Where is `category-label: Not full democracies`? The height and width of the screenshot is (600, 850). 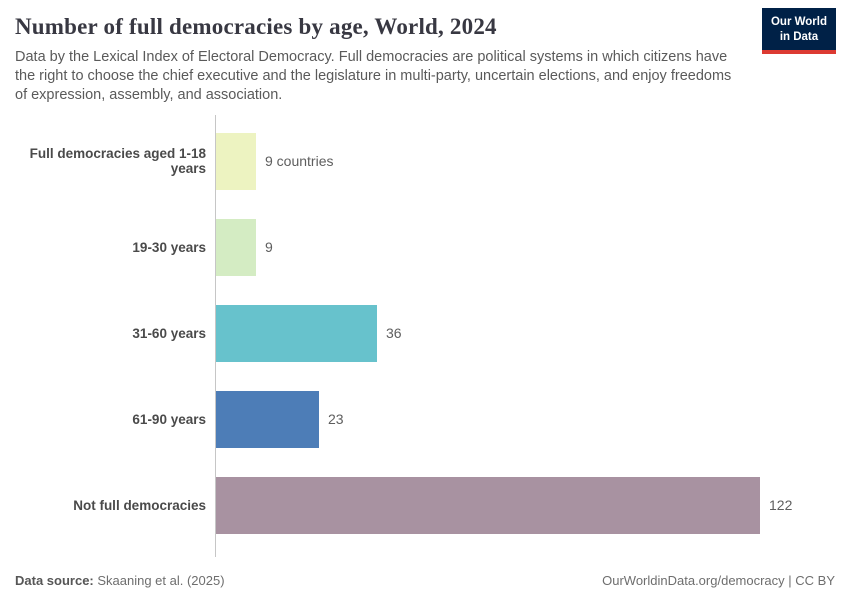 category-label: Not full democracies is located at coordinates (139, 505).